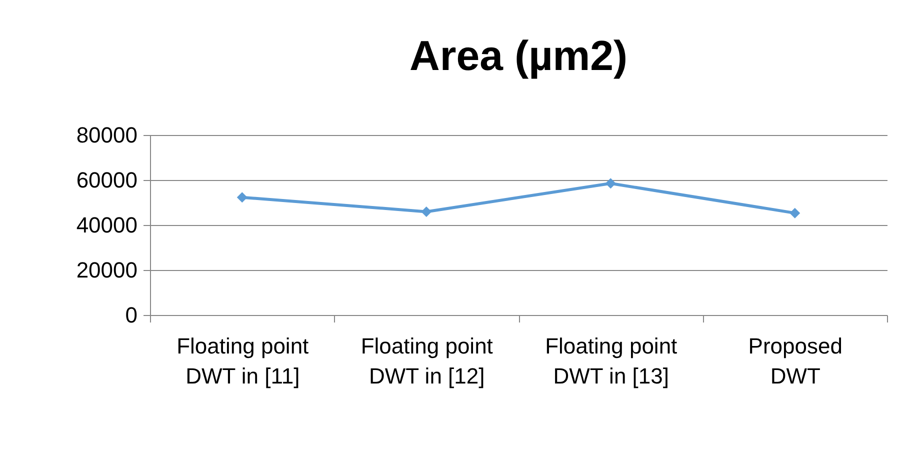 Image resolution: width=909 pixels, height=450 pixels. What do you see at coordinates (131, 315) in the screenshot?
I see `y-tick-label: 0` at bounding box center [131, 315].